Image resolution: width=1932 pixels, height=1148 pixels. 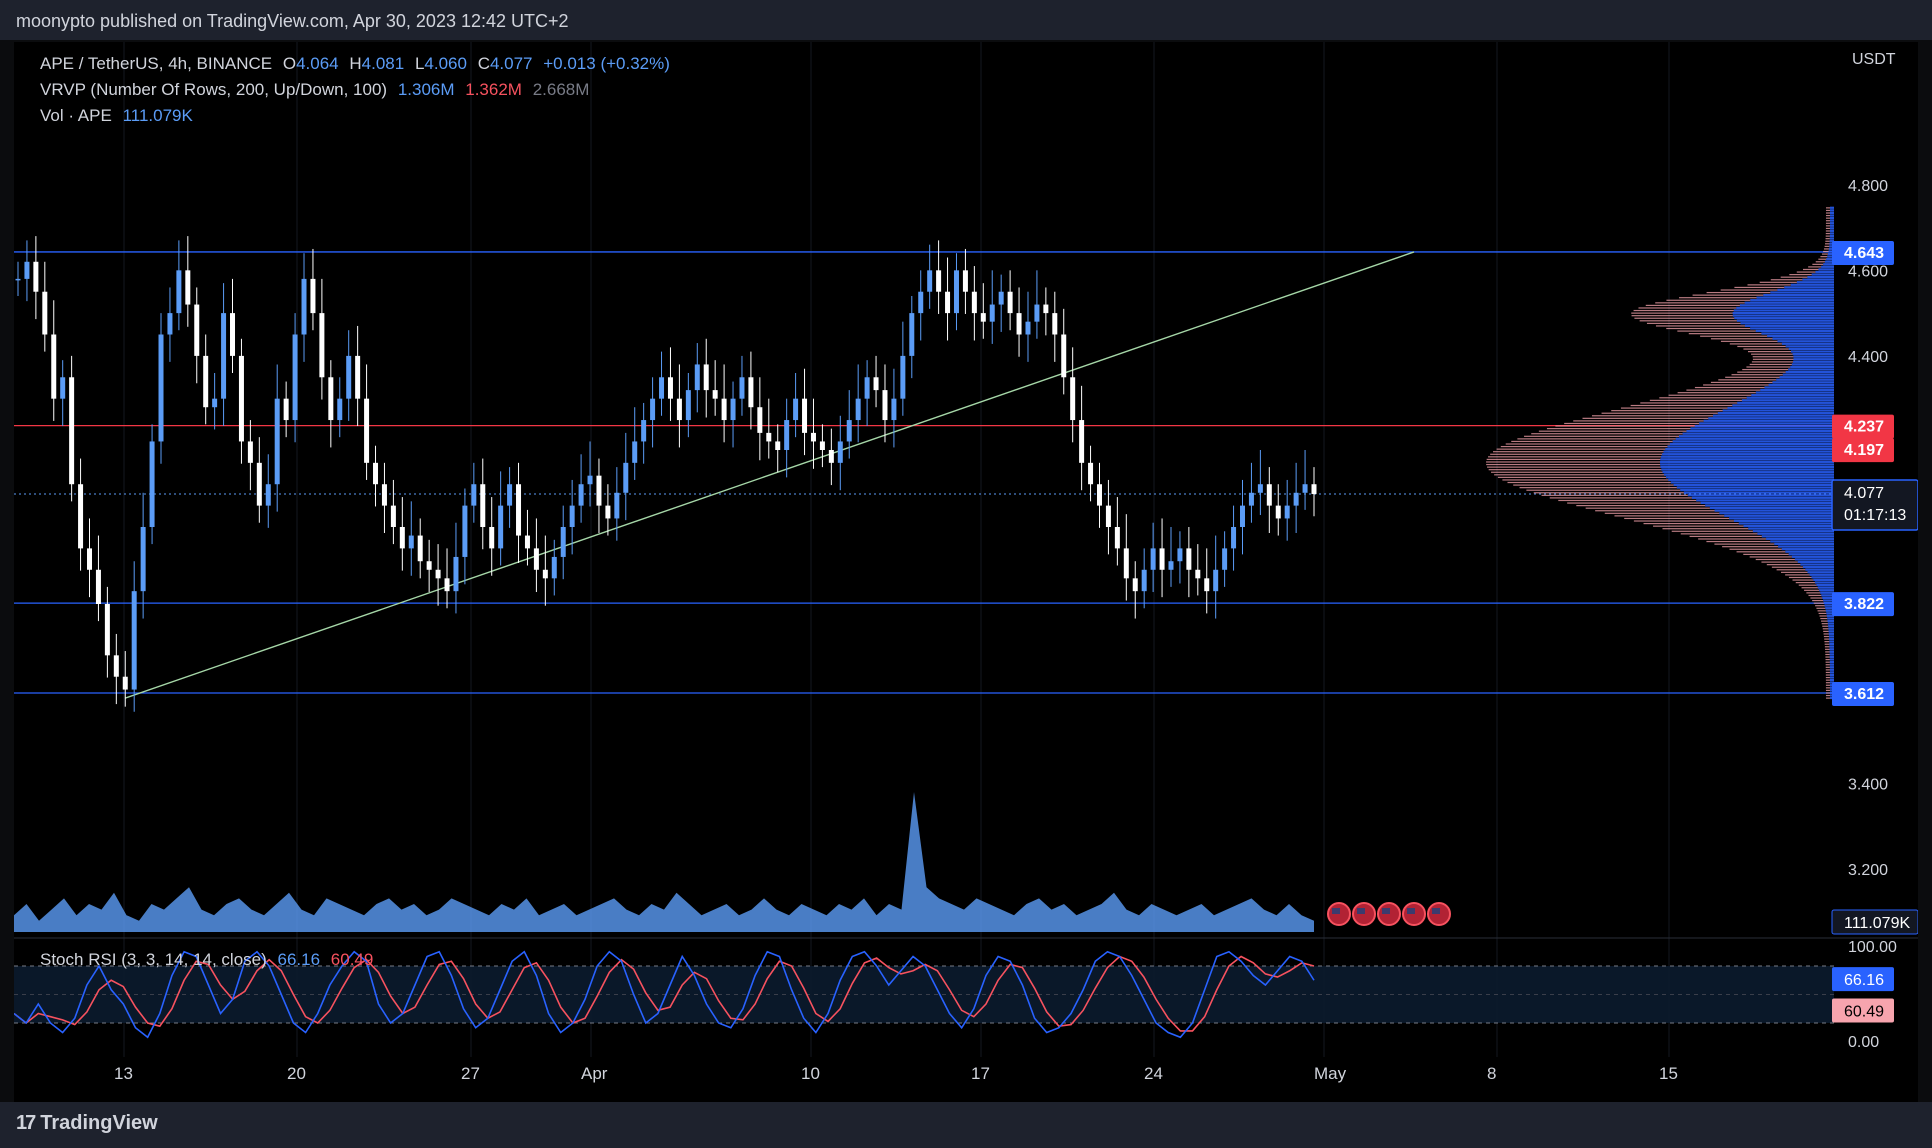 I want to click on vrvp-title: VRVP (Number Of Rows, 200, Up/Down, 100), so click(x=214, y=89).